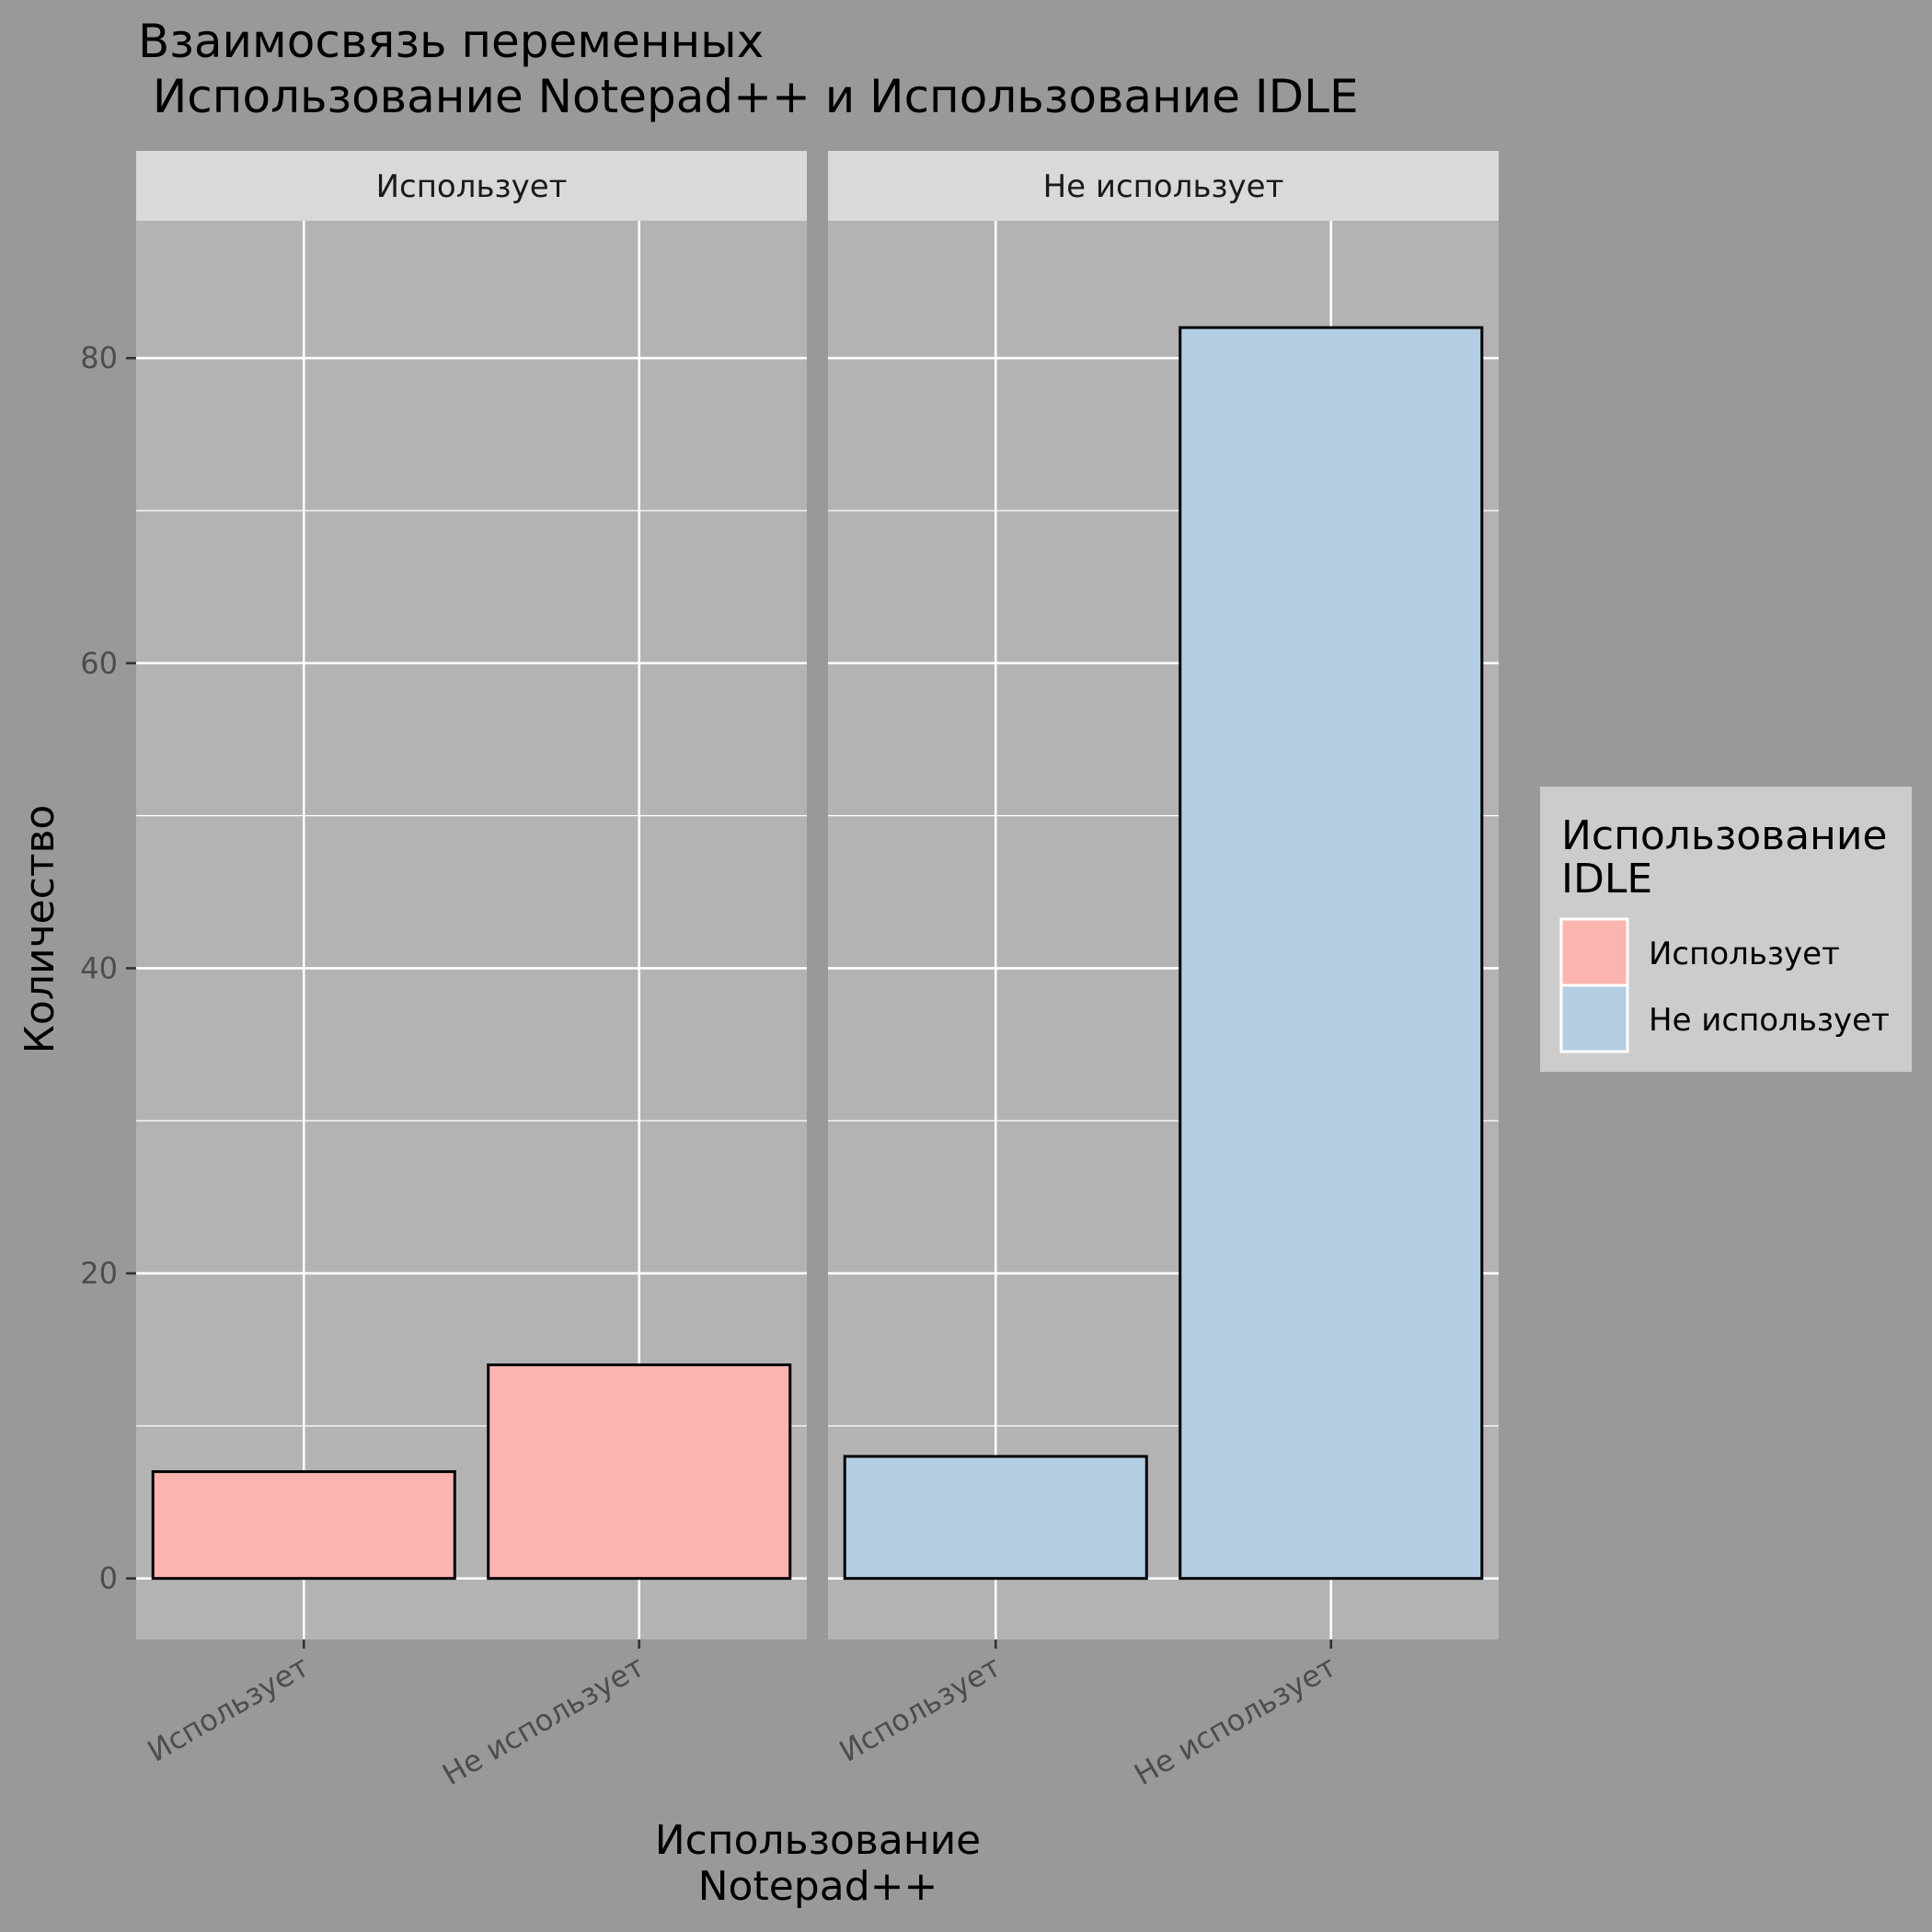 Image resolution: width=1932 pixels, height=1932 pixels. Describe the element at coordinates (40, 929) in the screenshot. I see `y-axis-title: Количество` at that location.